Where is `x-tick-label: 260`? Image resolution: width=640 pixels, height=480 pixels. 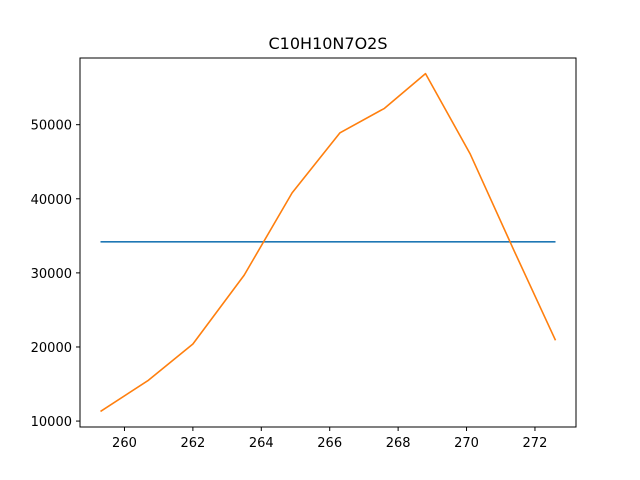 x-tick-label: 260 is located at coordinates (124, 443).